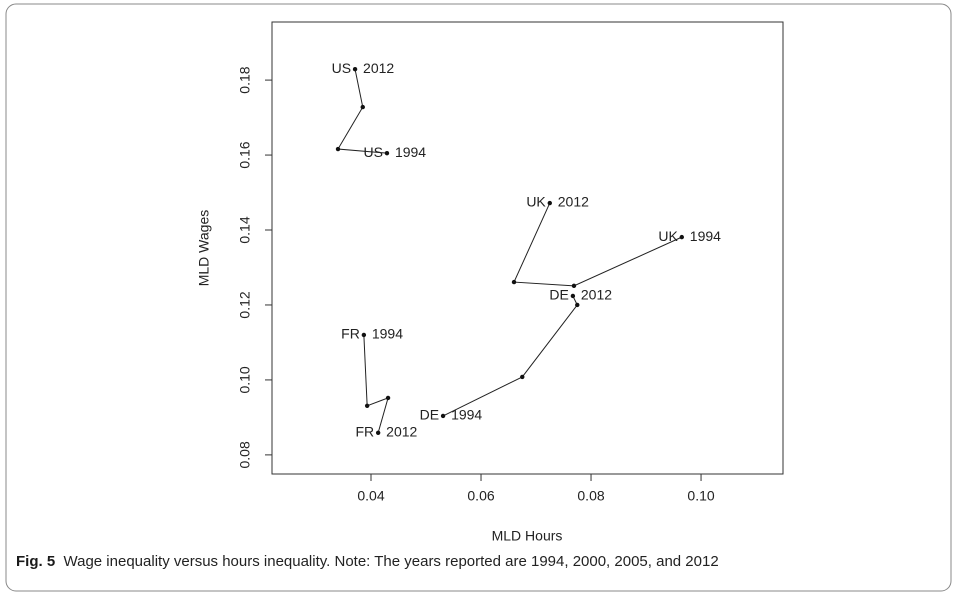 The width and height of the screenshot is (954, 595). I want to click on y-tick-label: 0.14, so click(245, 229).